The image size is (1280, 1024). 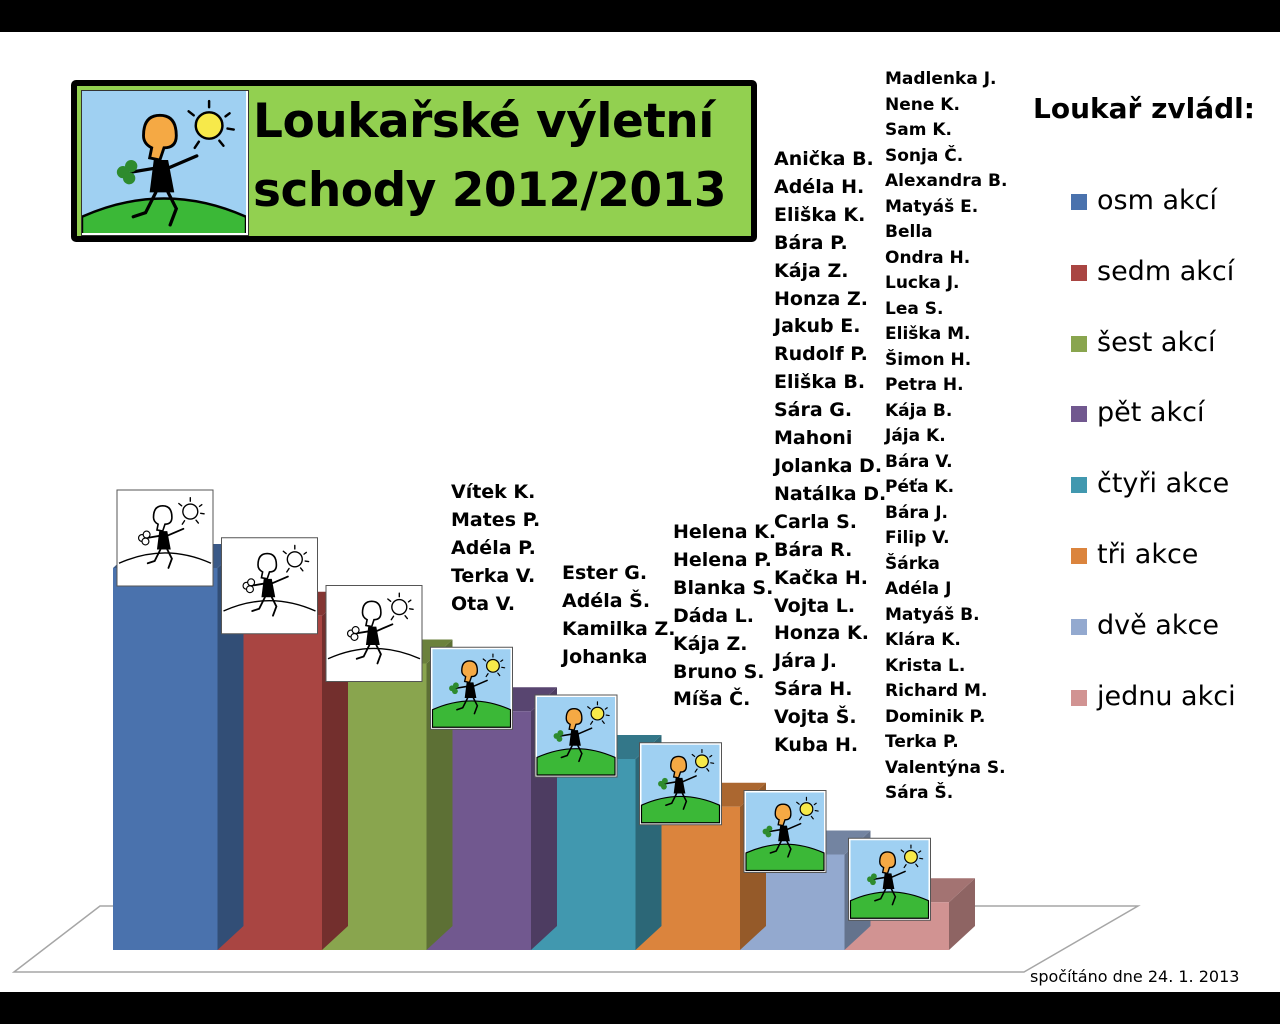 What do you see at coordinates (946, 181) in the screenshot?
I see `name-entry: Alexandra B.` at bounding box center [946, 181].